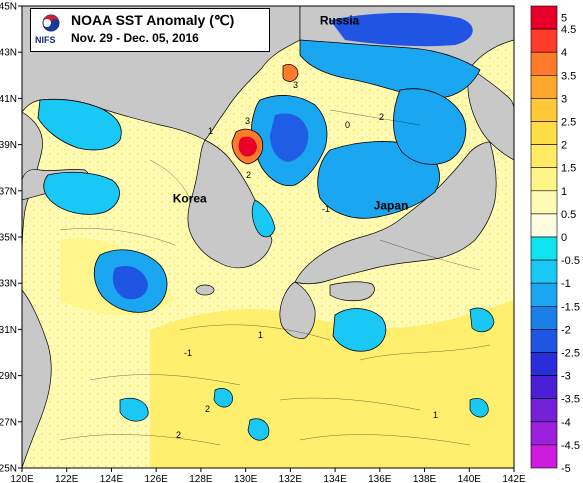  Describe the element at coordinates (566, 377) in the screenshot. I see `colorbar-label: -3` at that location.